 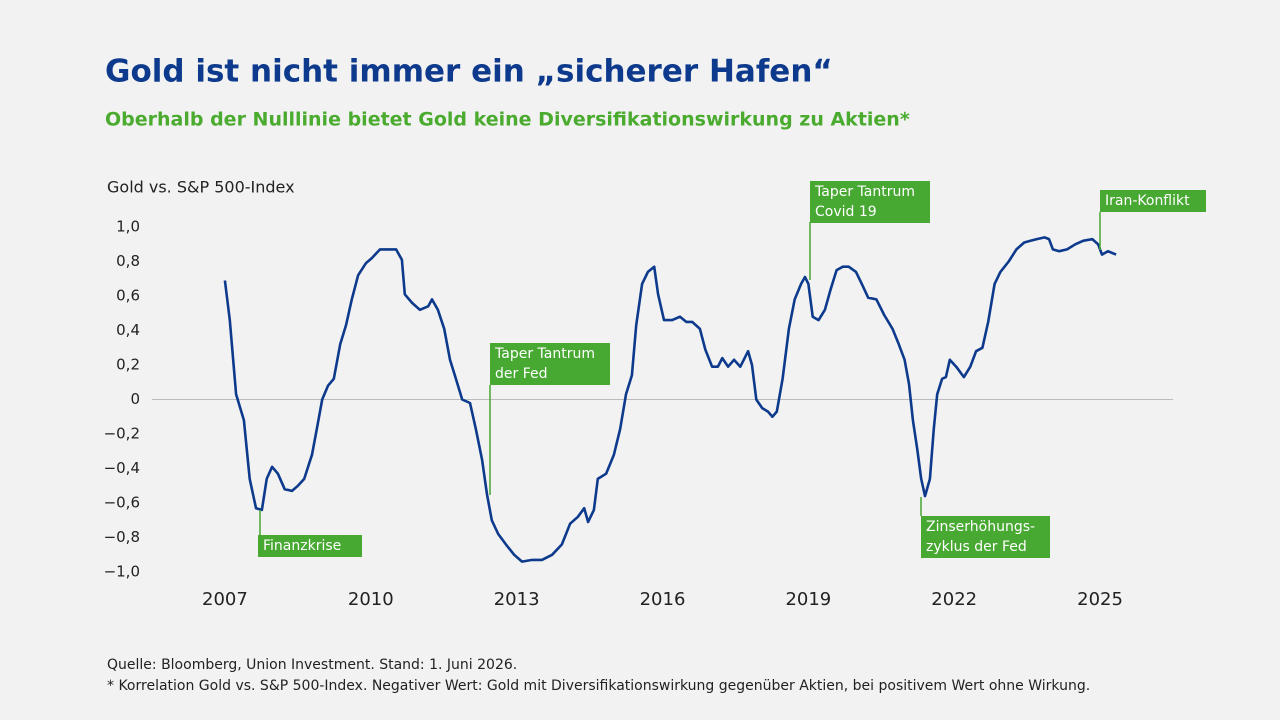 I want to click on annotation-text: Iran-Konflikt, so click(x=1147, y=201).